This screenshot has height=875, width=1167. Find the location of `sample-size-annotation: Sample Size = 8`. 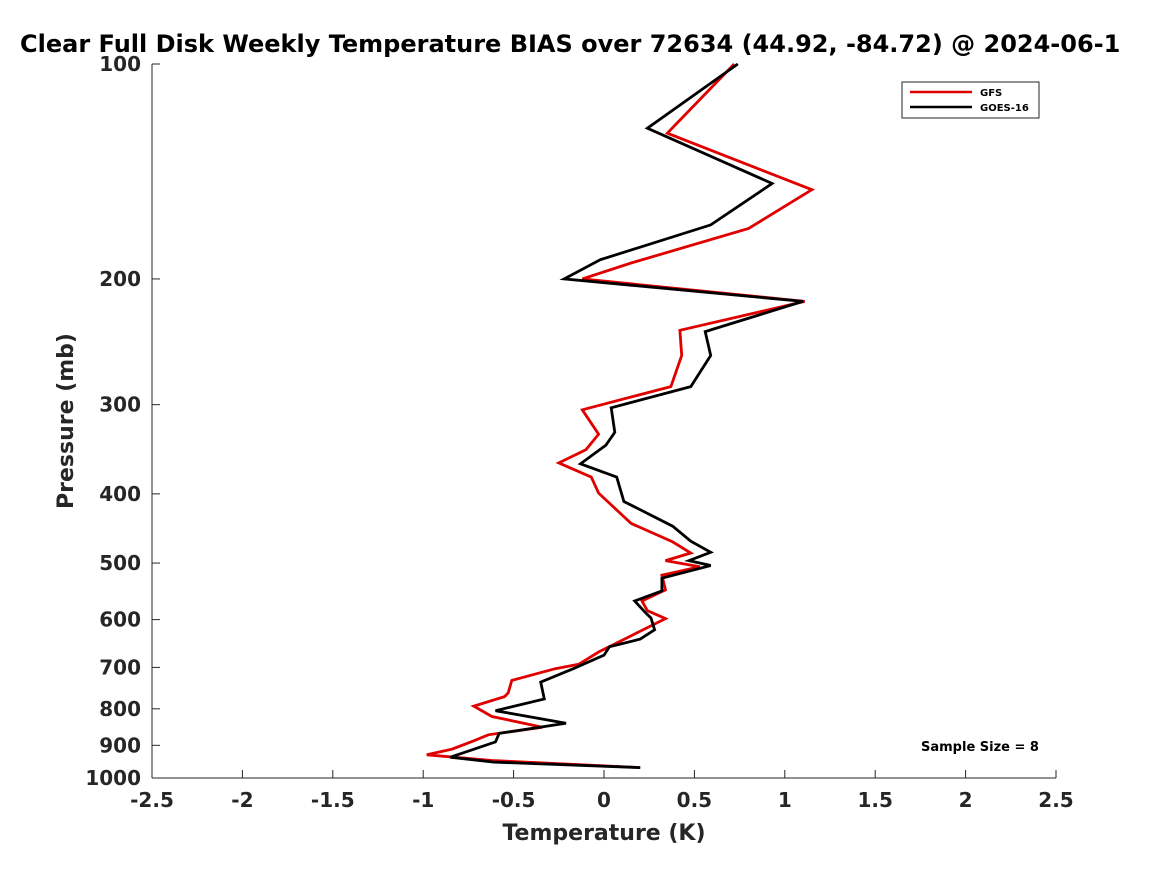

sample-size-annotation: Sample Size = 8 is located at coordinates (980, 747).